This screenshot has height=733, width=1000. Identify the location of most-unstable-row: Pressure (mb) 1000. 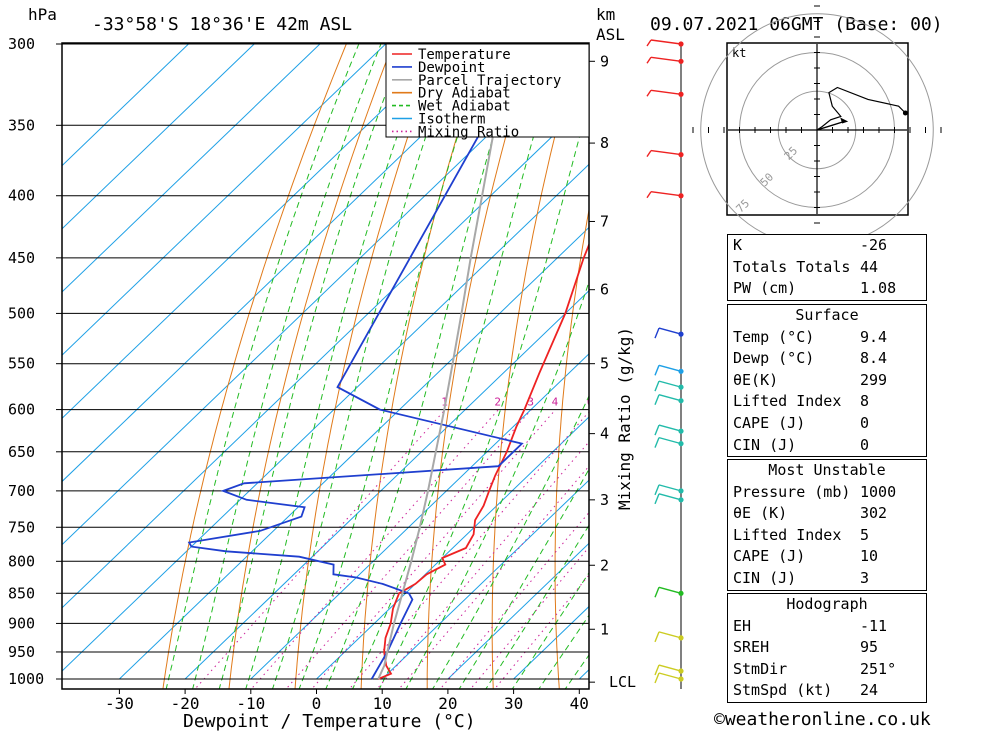
(815, 491).